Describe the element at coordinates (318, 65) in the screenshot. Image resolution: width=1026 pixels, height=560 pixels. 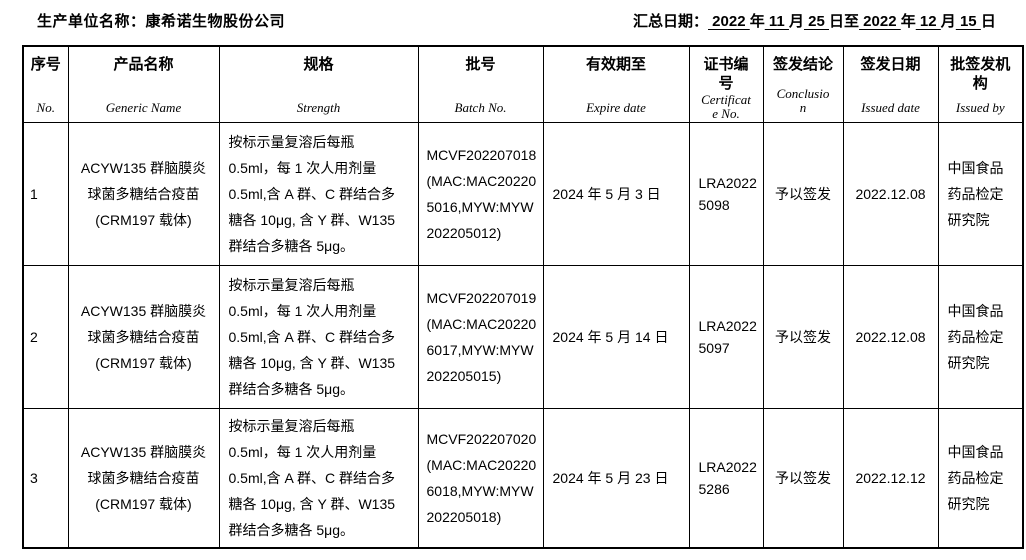
I see `col-header-strength-zh: 规格` at that location.